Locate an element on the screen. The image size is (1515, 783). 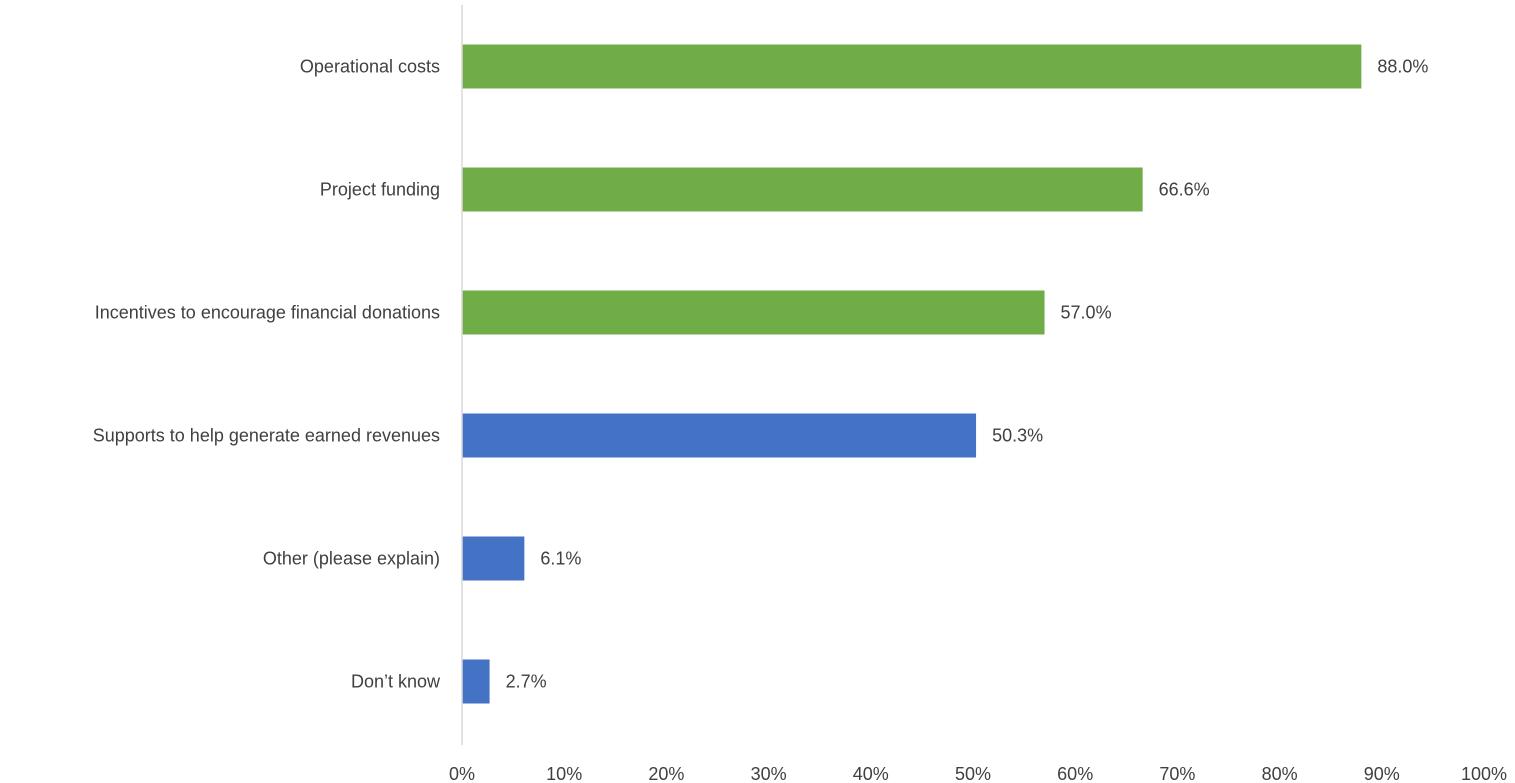
data-label: 57.0% is located at coordinates (1086, 313).